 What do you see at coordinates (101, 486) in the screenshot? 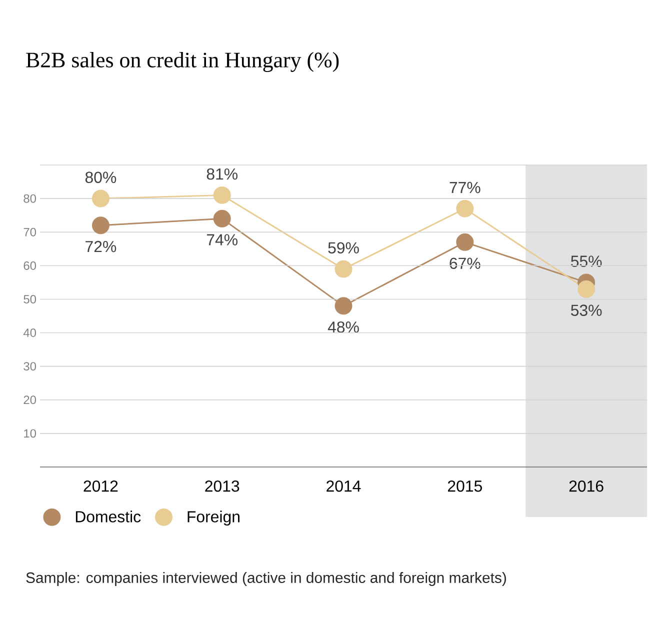
I see `x-tick-label: 2012` at bounding box center [101, 486].